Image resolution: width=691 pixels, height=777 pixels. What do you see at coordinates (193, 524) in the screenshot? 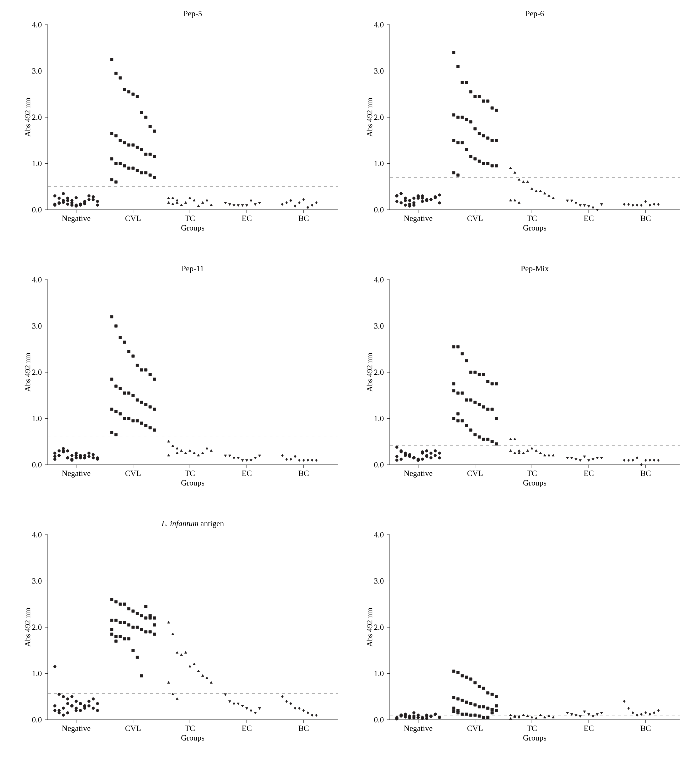
I see `chart-title: L. infantum antigen` at bounding box center [193, 524].